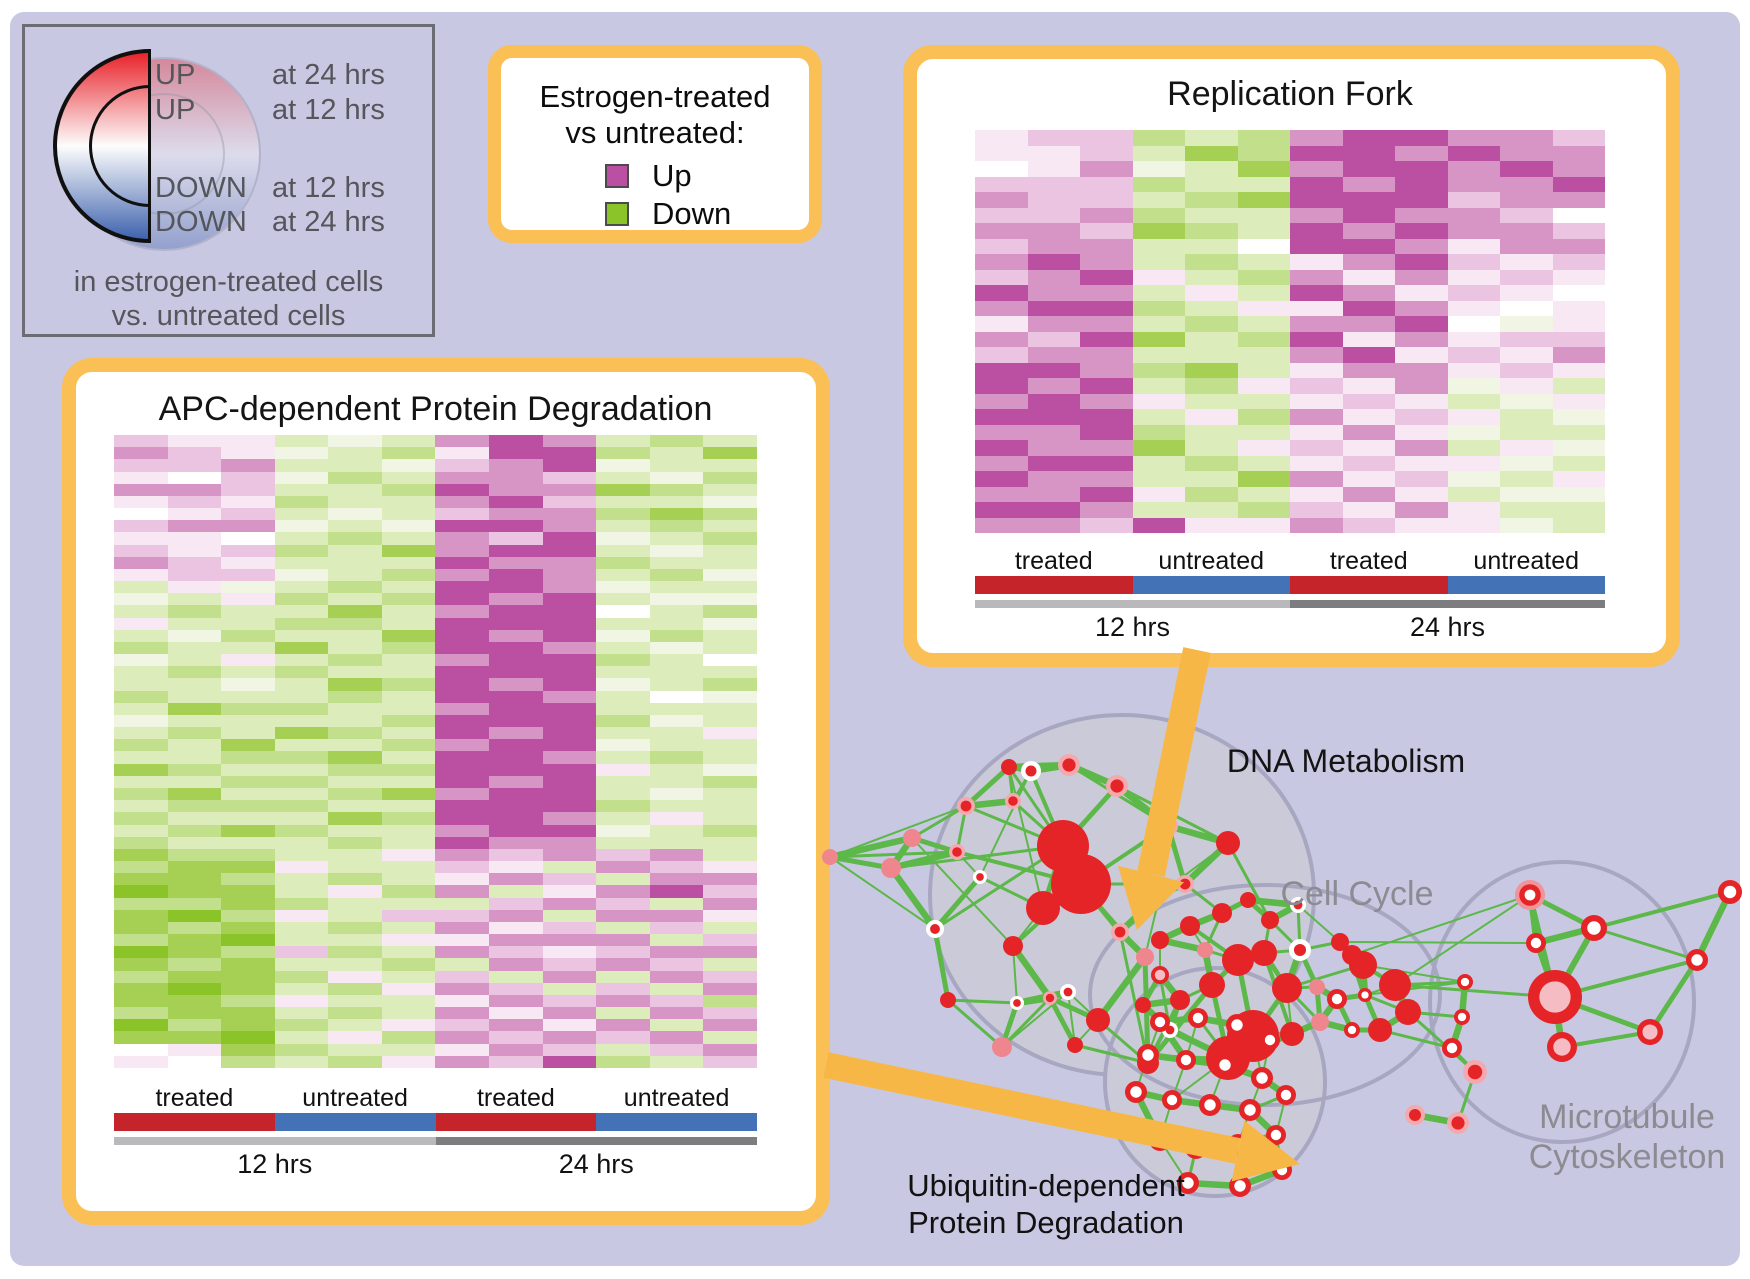 The image size is (1750, 1279). I want to click on legend-time-24b: at 24 hrs, so click(328, 222).